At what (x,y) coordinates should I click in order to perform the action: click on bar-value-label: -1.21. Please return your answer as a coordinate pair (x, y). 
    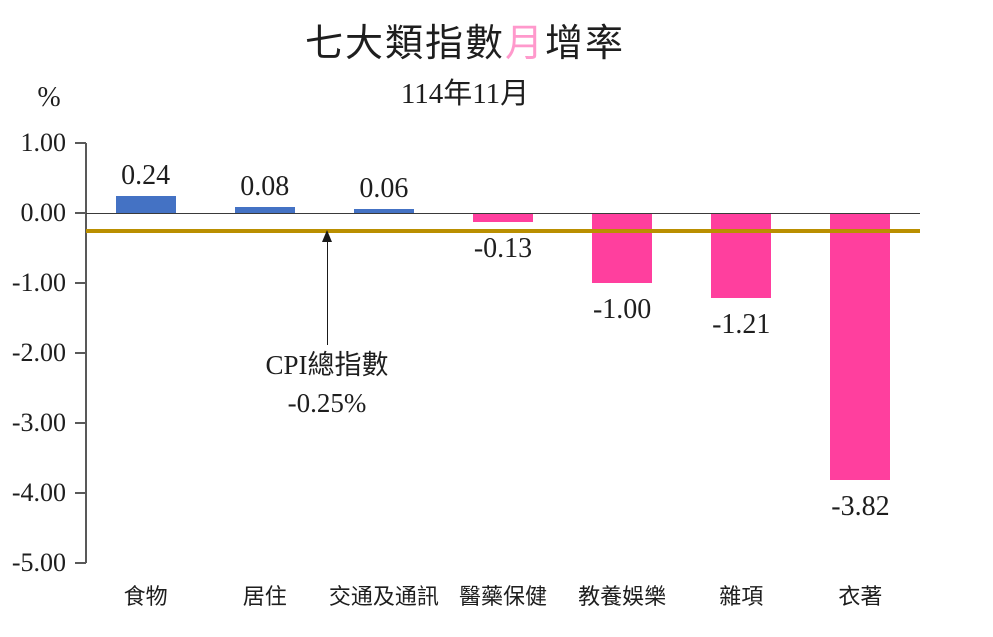
    Looking at the image, I should click on (741, 324).